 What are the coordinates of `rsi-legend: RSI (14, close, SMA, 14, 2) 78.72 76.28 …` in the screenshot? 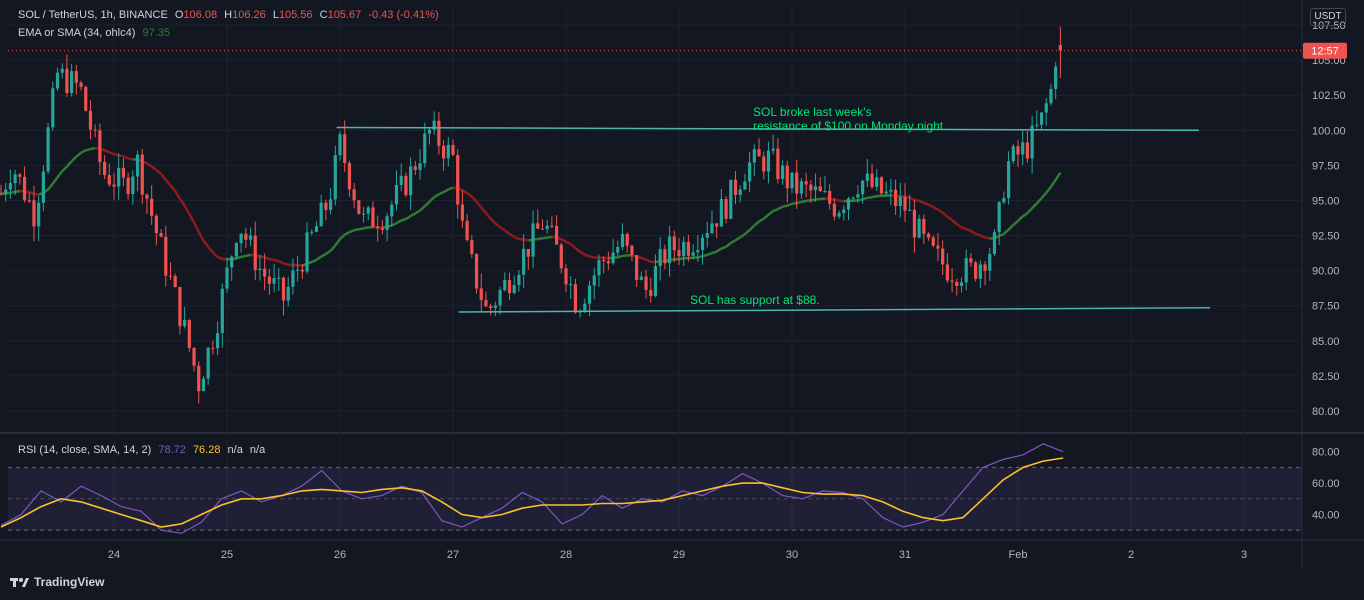 It's located at (143, 450).